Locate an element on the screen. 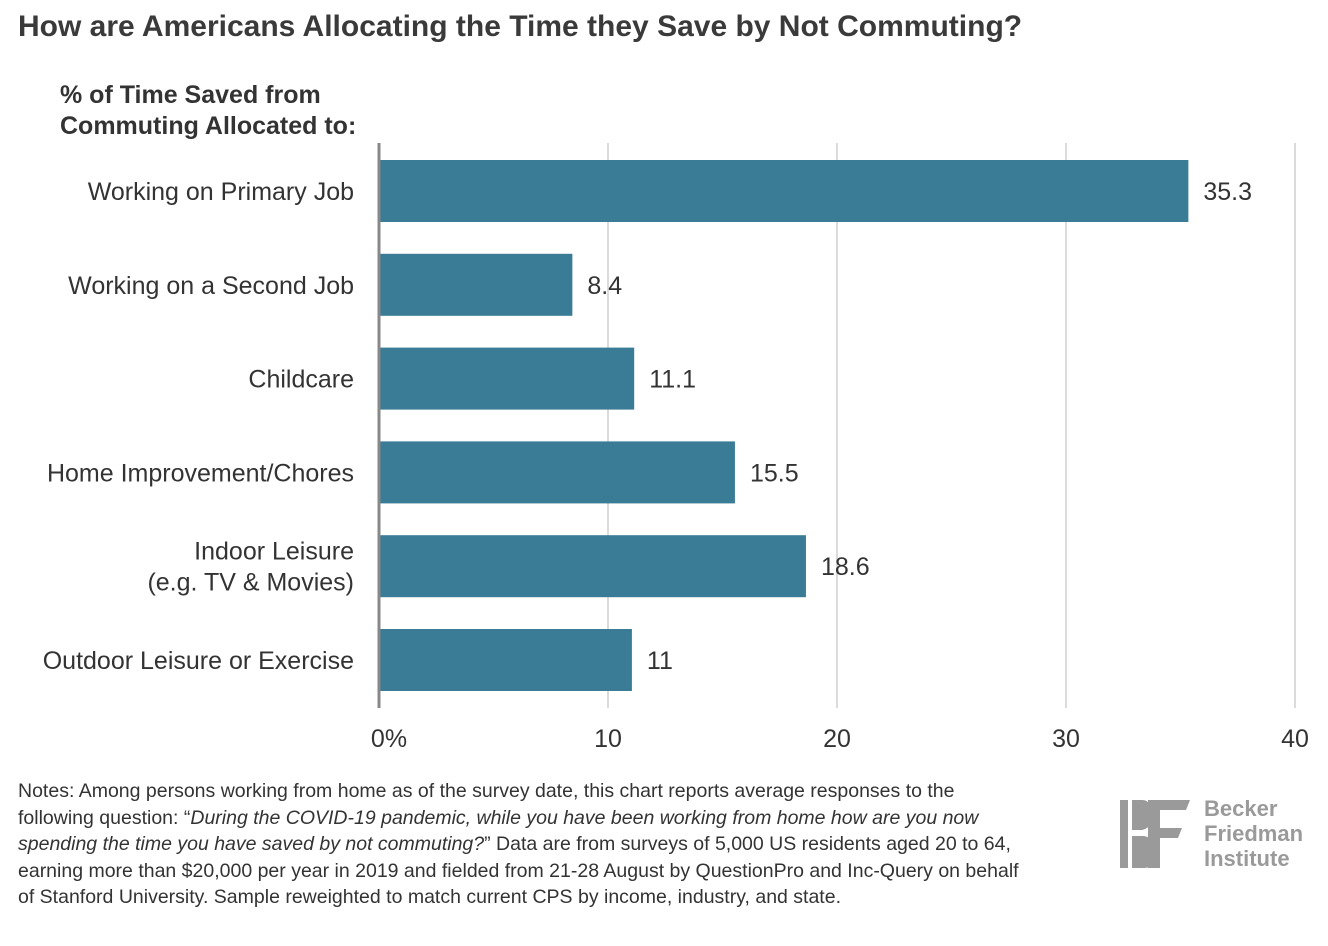 This screenshot has width=1328, height=946. logo-text-line: Becker is located at coordinates (1241, 808).